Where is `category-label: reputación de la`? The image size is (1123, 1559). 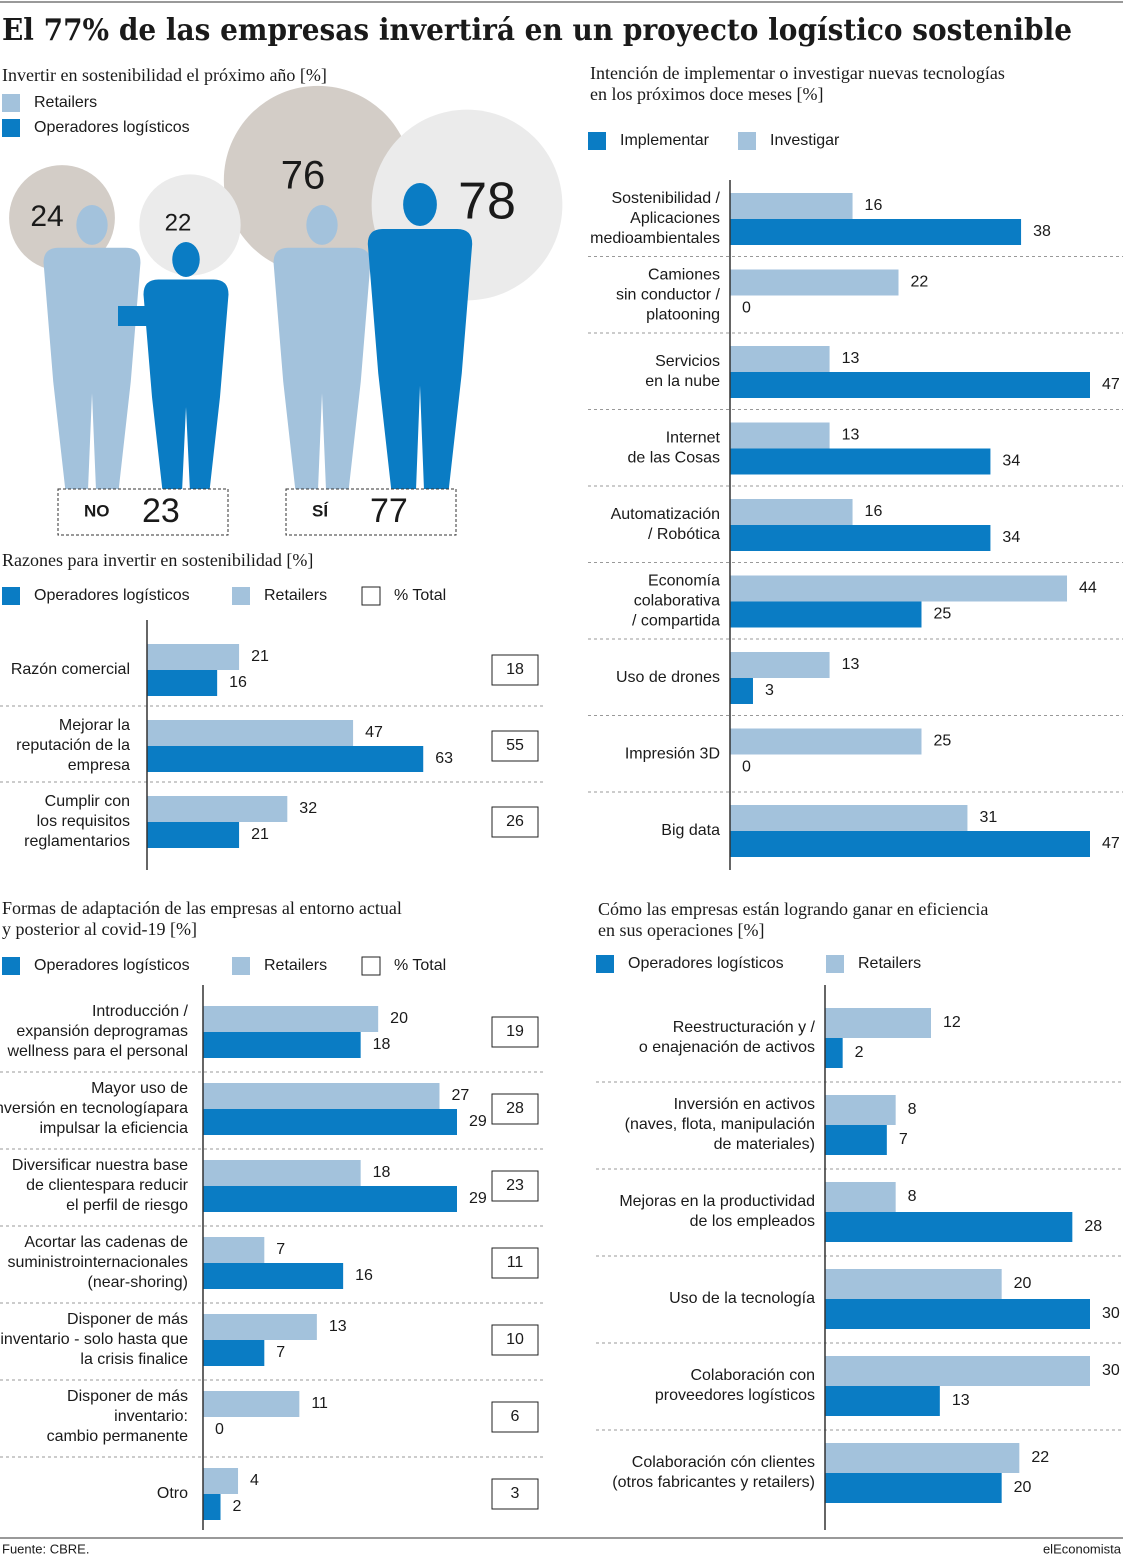 category-label: reputación de la is located at coordinates (73, 745).